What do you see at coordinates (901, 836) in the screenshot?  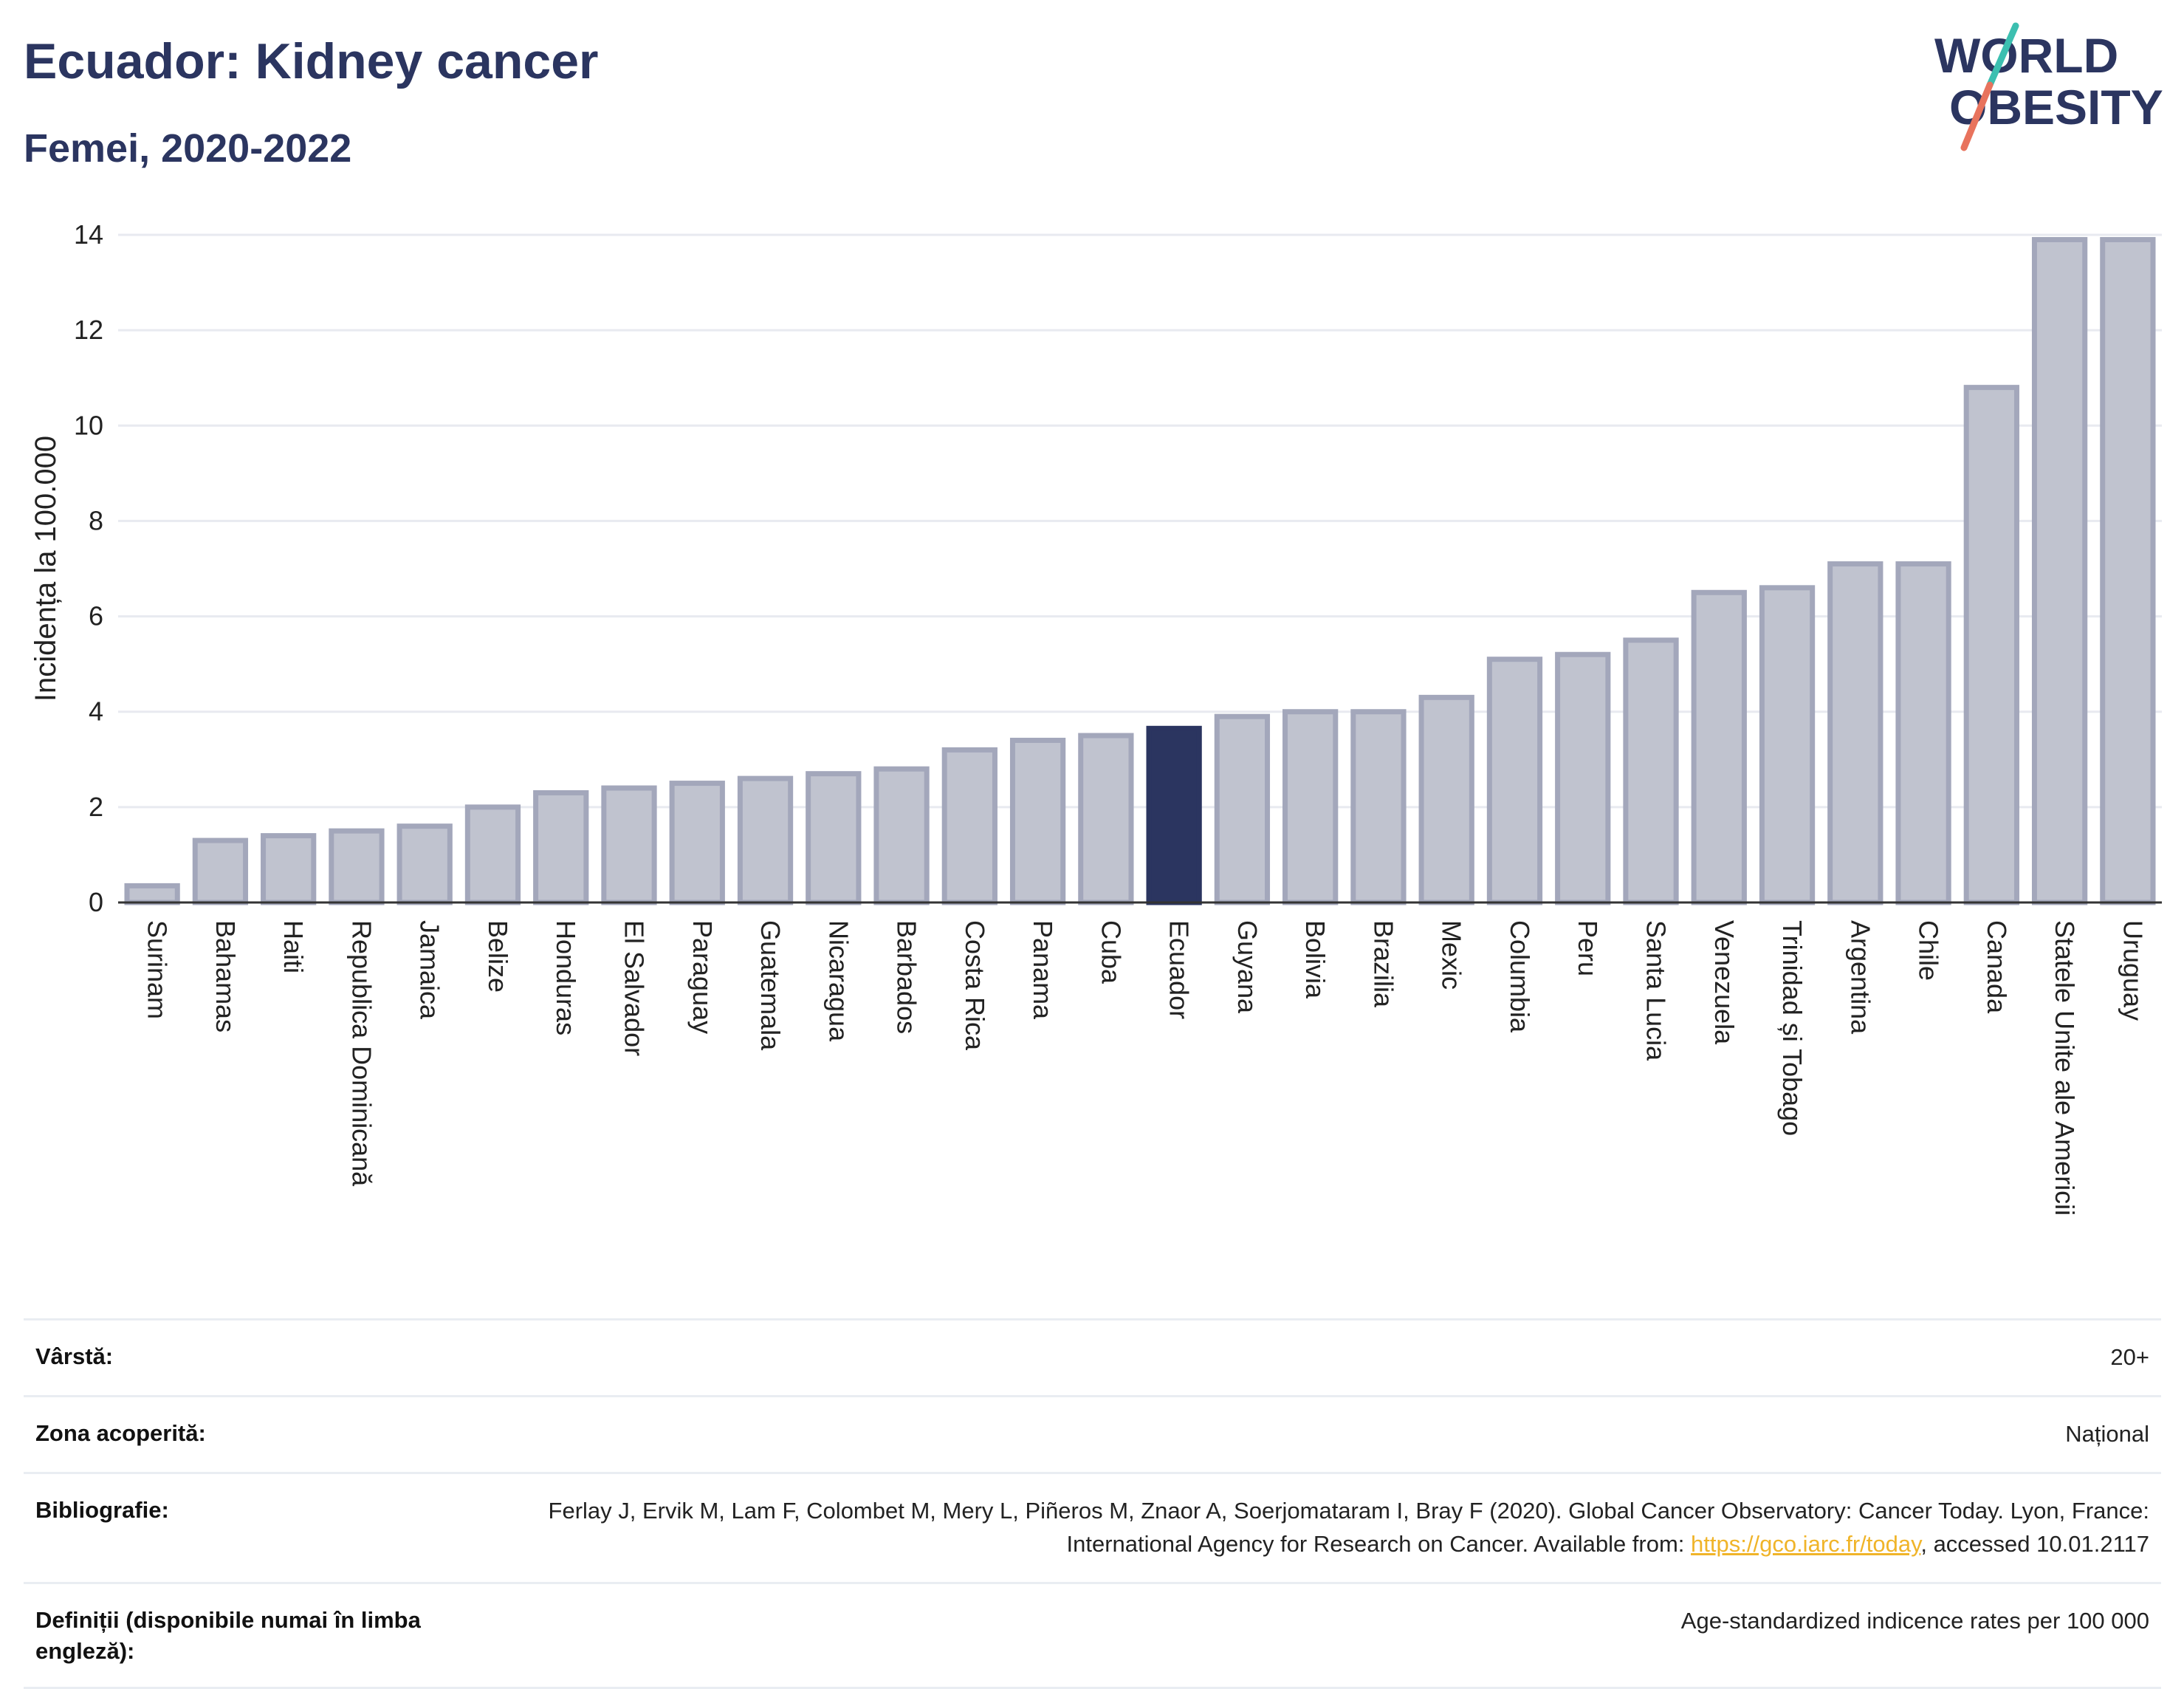 I see `bar-barbados` at bounding box center [901, 836].